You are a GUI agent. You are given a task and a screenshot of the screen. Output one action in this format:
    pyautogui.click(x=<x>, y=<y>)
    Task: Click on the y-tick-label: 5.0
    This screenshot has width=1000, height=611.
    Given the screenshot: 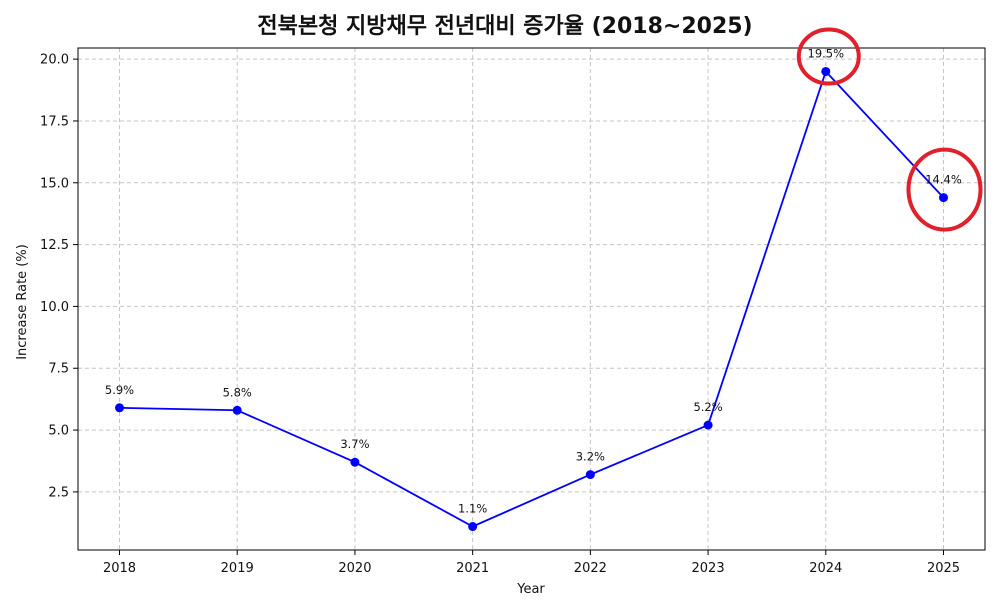 What is the action you would take?
    pyautogui.click(x=58, y=431)
    